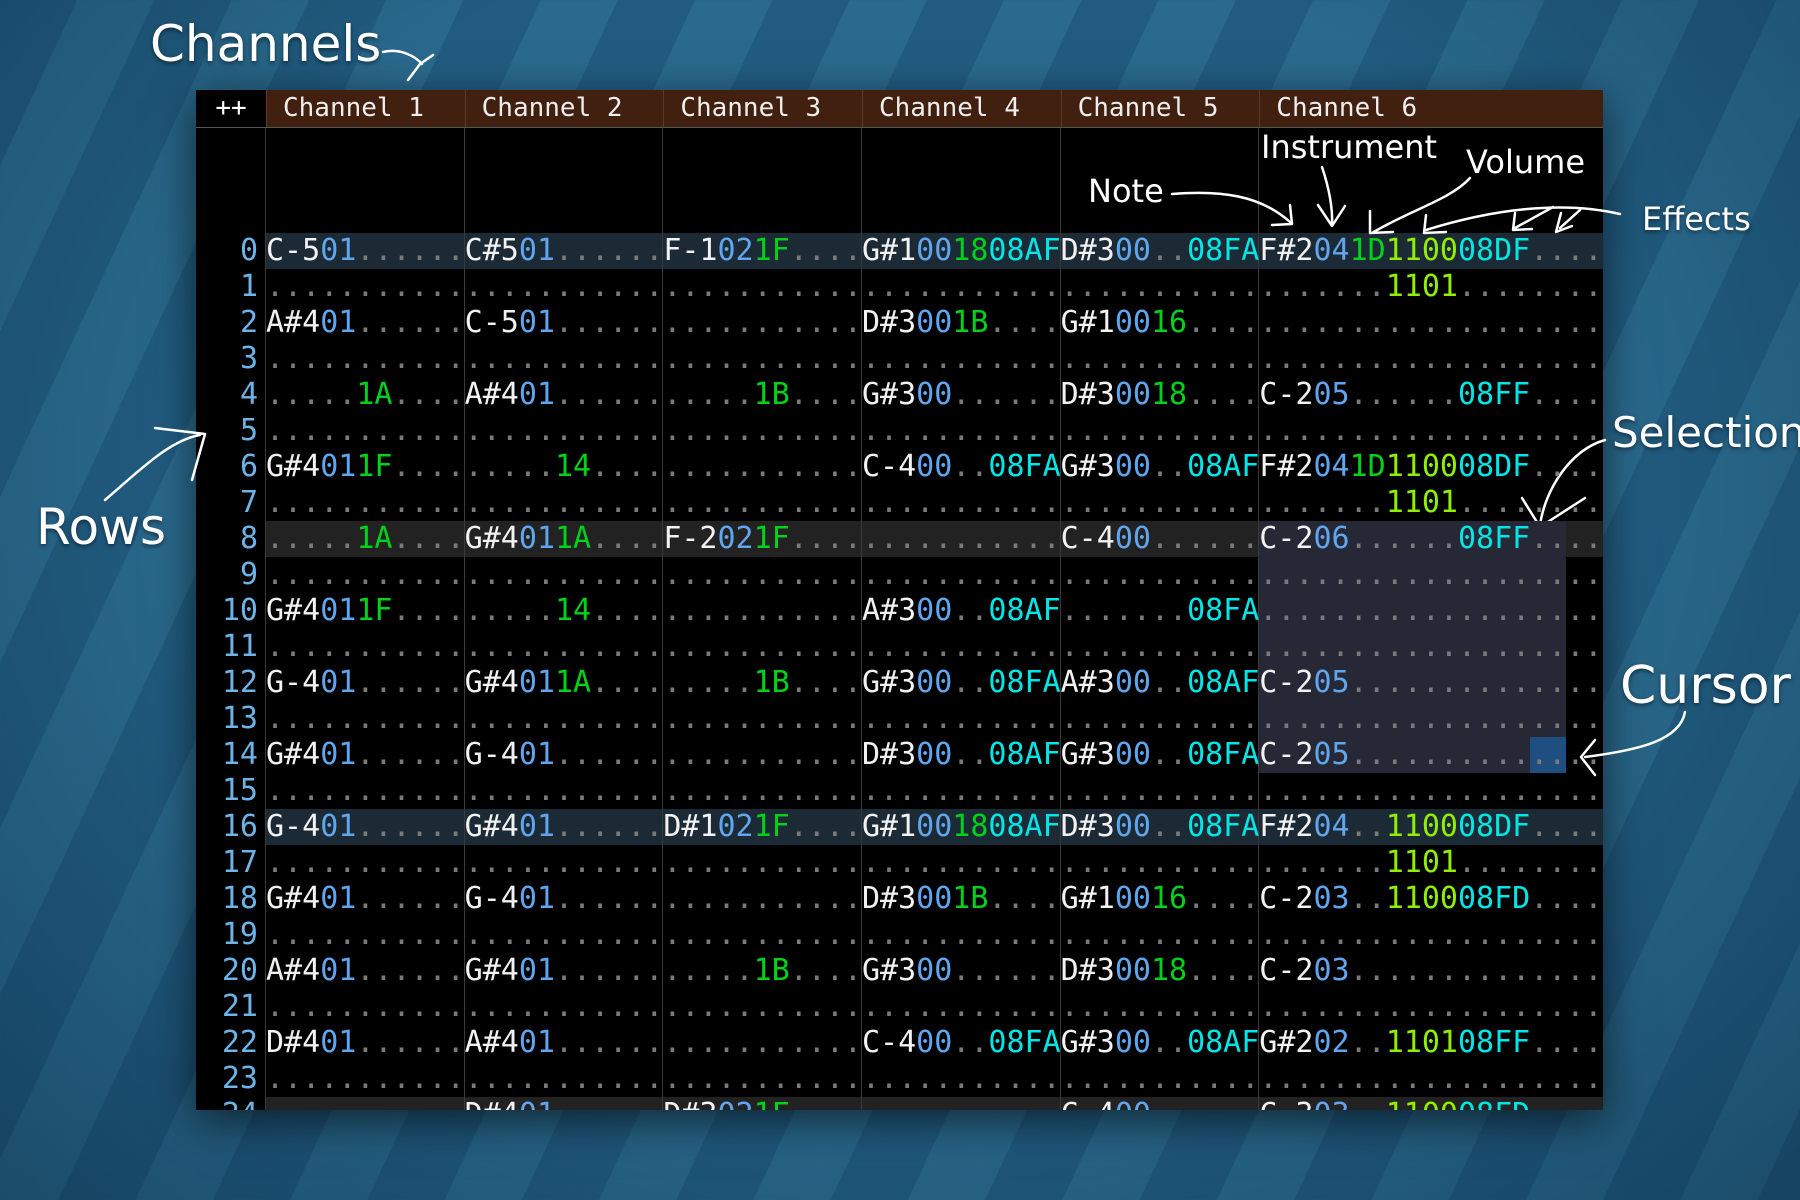 This screenshot has height=1200, width=1800. I want to click on pattern-cell: C-400..08FA, so click(961, 1043).